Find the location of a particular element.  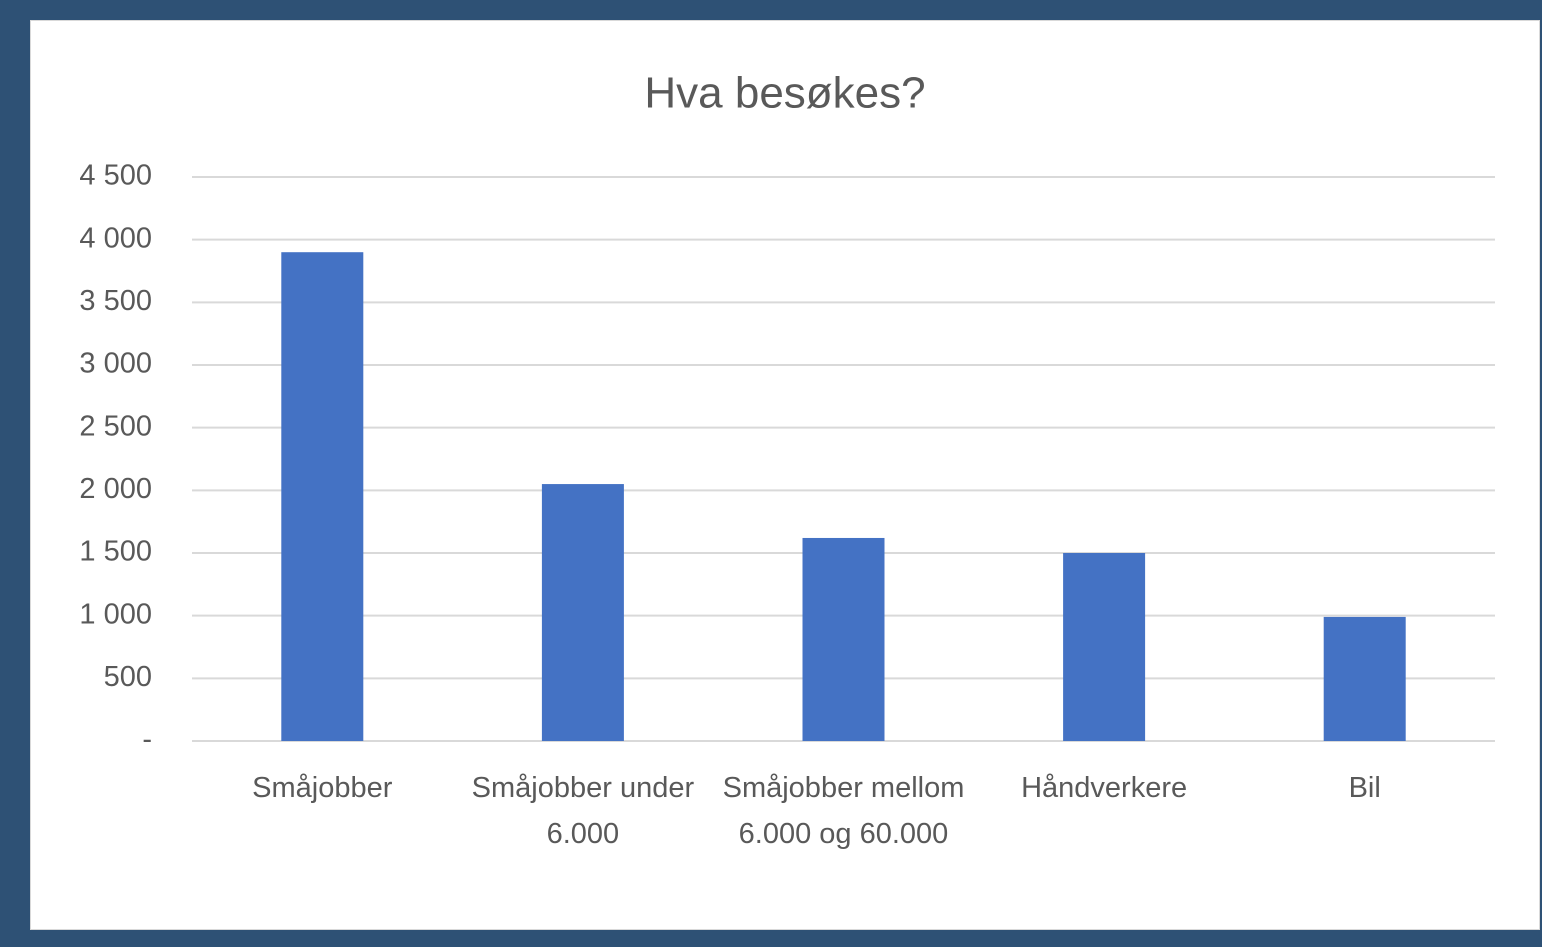

x-tick-label: Bil is located at coordinates (1364, 788).